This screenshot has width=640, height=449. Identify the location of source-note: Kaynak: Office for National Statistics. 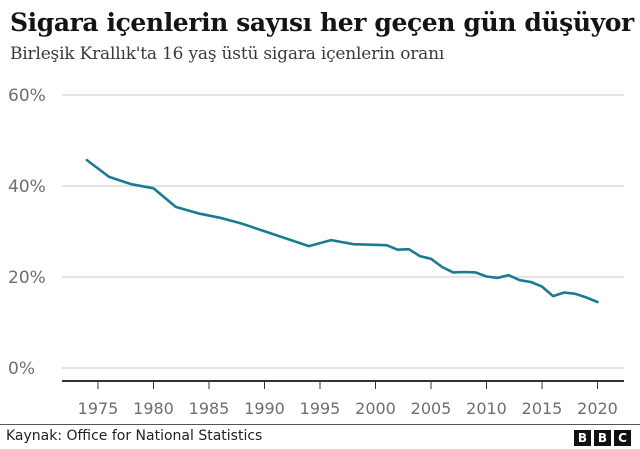
(134, 436).